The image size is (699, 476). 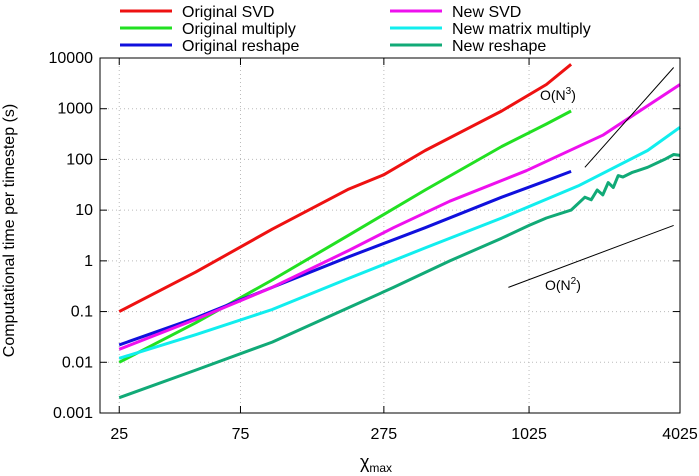 I want to click on legend-label: New reshape, so click(x=499, y=46).